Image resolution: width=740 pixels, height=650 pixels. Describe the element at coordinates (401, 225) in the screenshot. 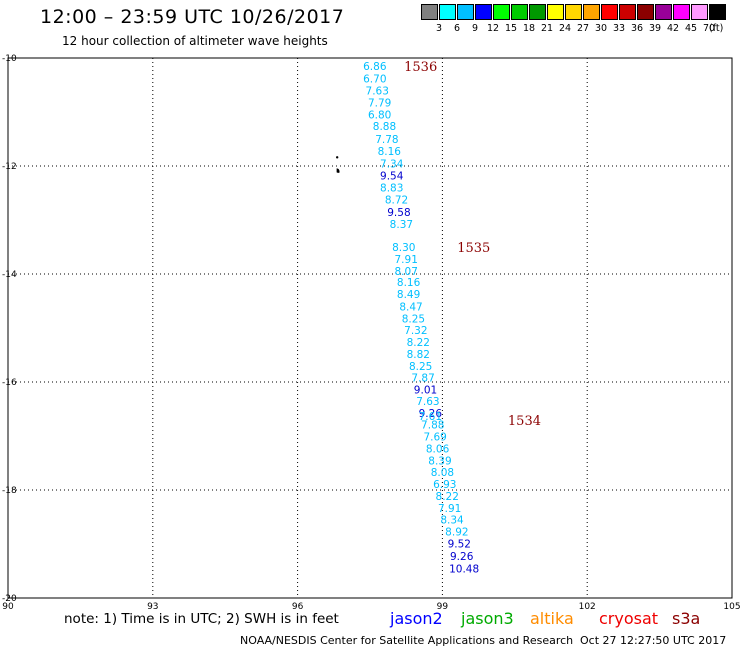

I see `swh-reading: 8.37` at that location.